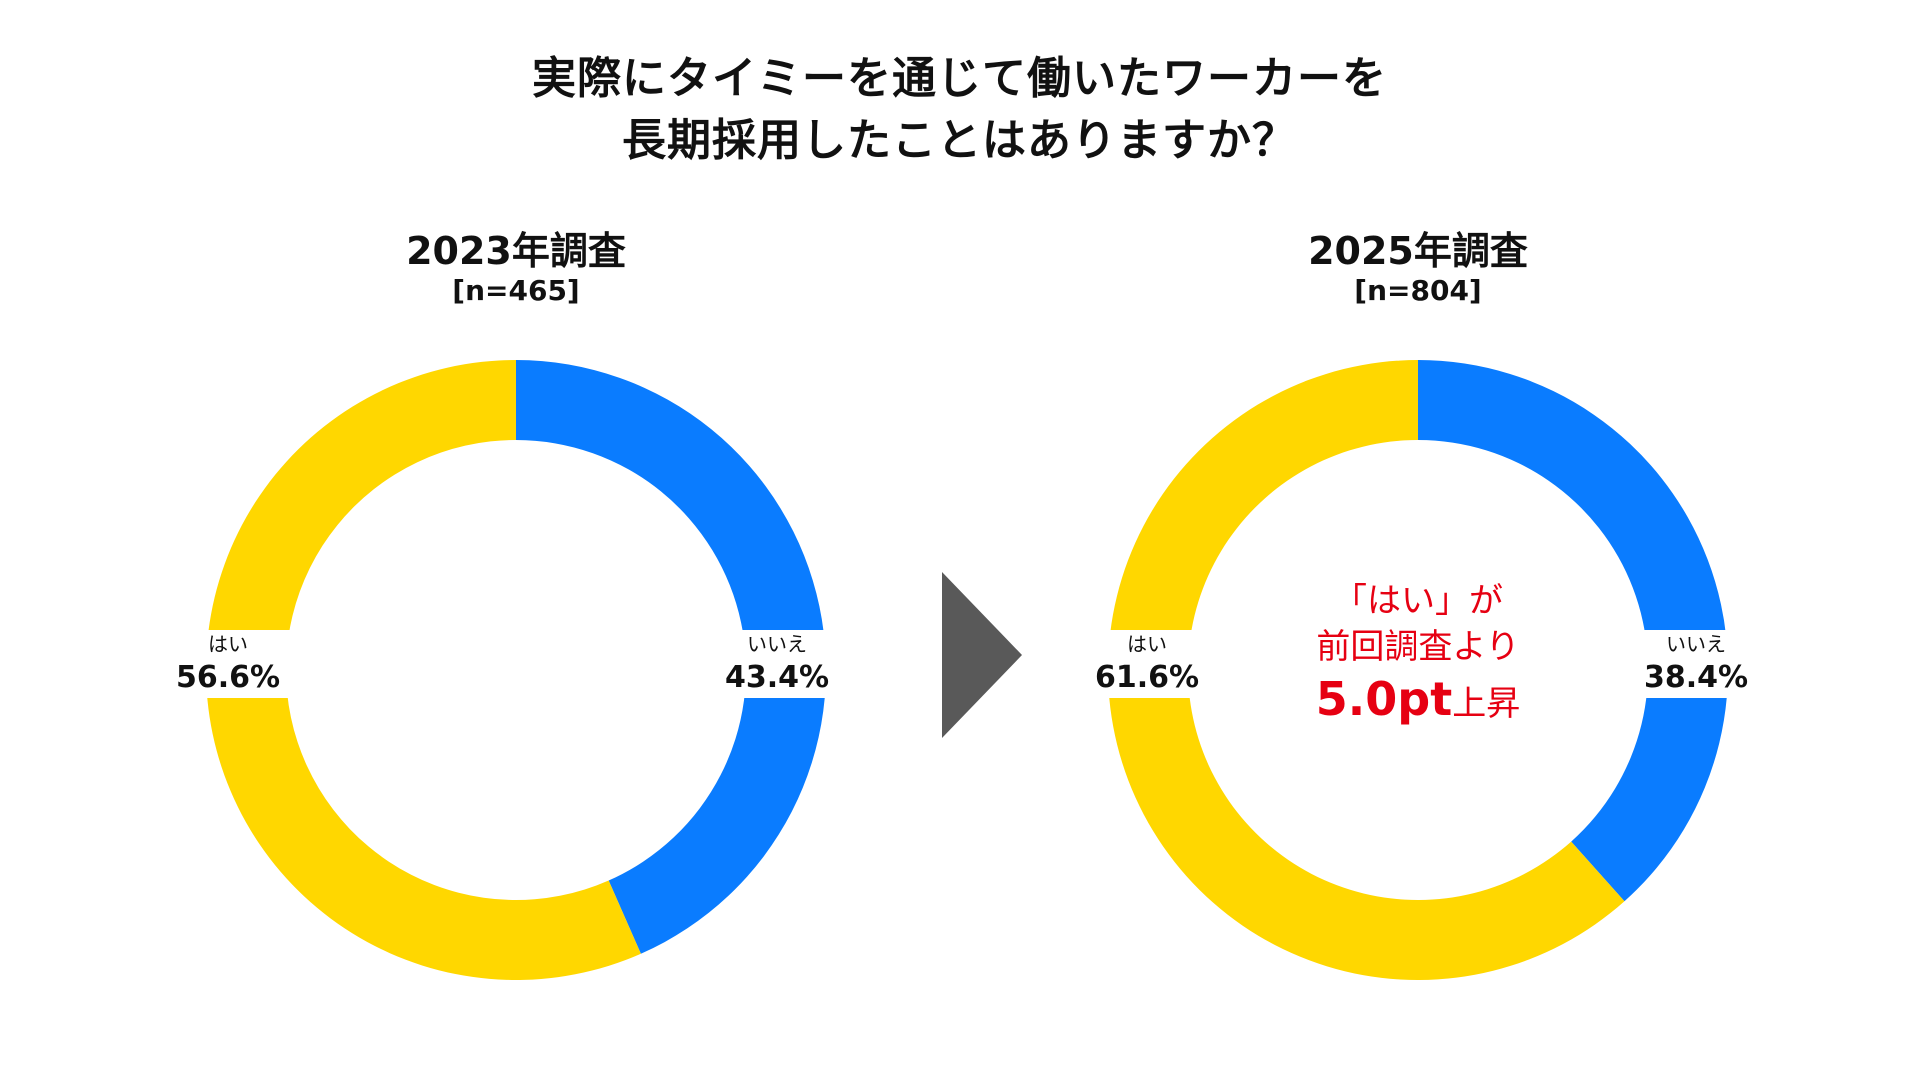  I want to click on category-label-no-2023: いいえ, so click(777, 644).